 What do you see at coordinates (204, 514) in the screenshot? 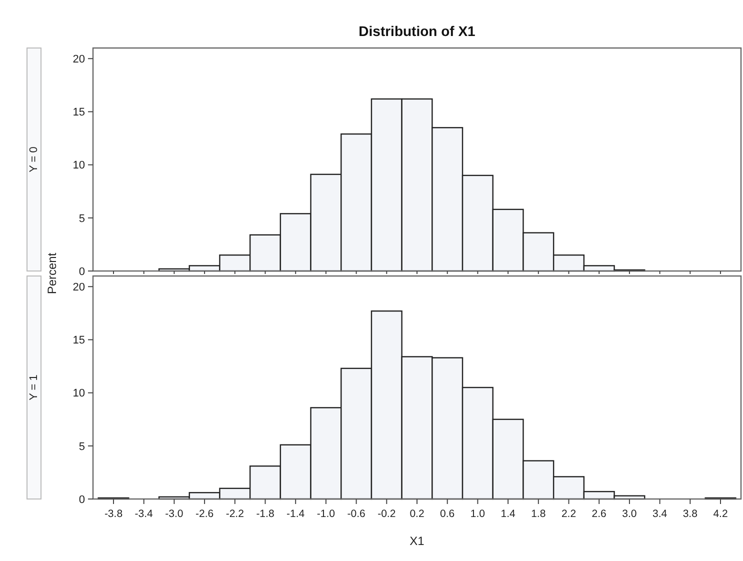
I see `x-tick-label: -2.6` at bounding box center [204, 514].